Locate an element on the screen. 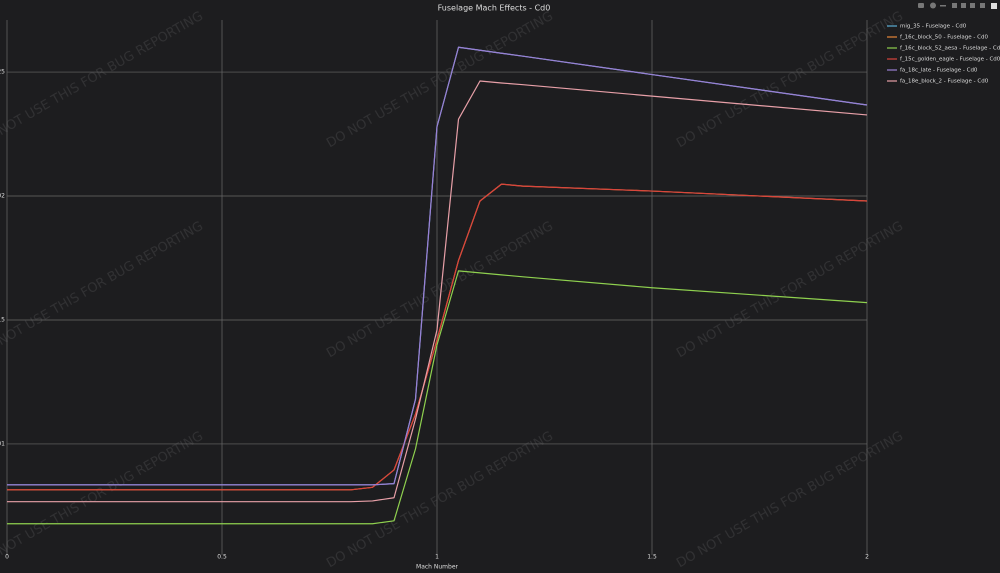 The image size is (1000, 573). x-tick-label: 1 is located at coordinates (437, 557).